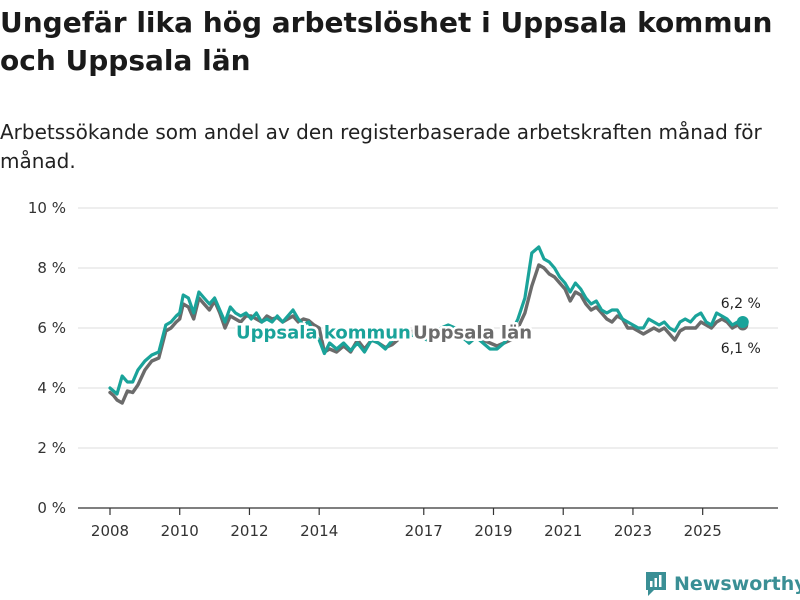  Describe the element at coordinates (249, 531) in the screenshot. I see `x-tick-label: 2012` at that location.